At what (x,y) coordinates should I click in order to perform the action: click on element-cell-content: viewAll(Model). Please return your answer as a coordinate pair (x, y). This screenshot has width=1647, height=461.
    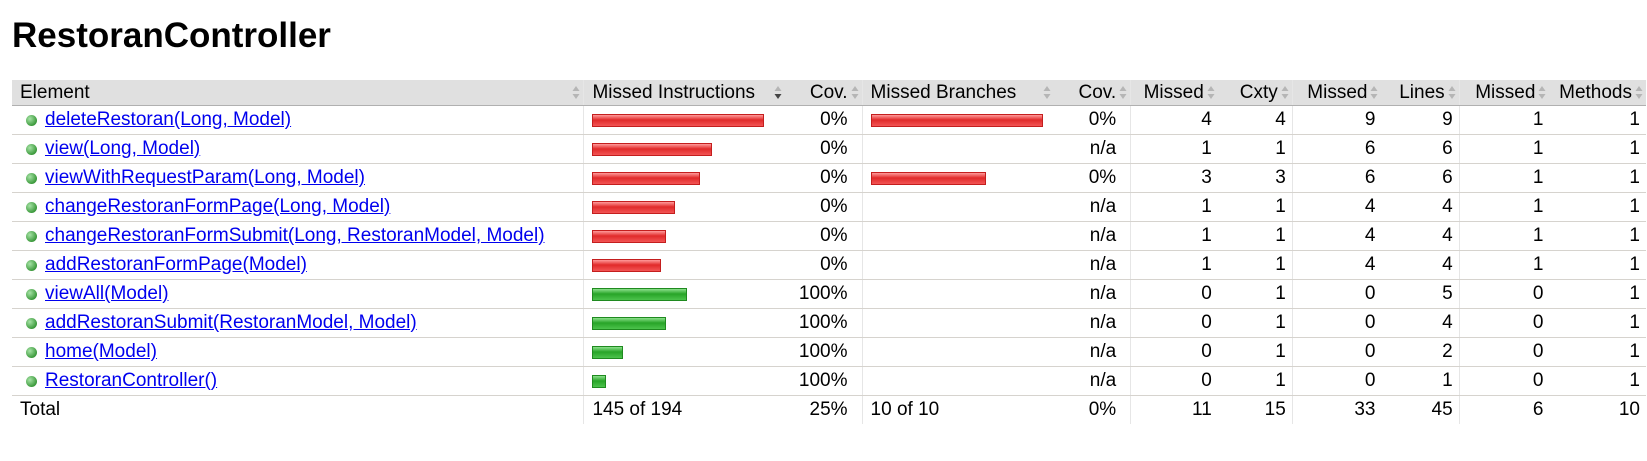
    Looking at the image, I should click on (299, 294).